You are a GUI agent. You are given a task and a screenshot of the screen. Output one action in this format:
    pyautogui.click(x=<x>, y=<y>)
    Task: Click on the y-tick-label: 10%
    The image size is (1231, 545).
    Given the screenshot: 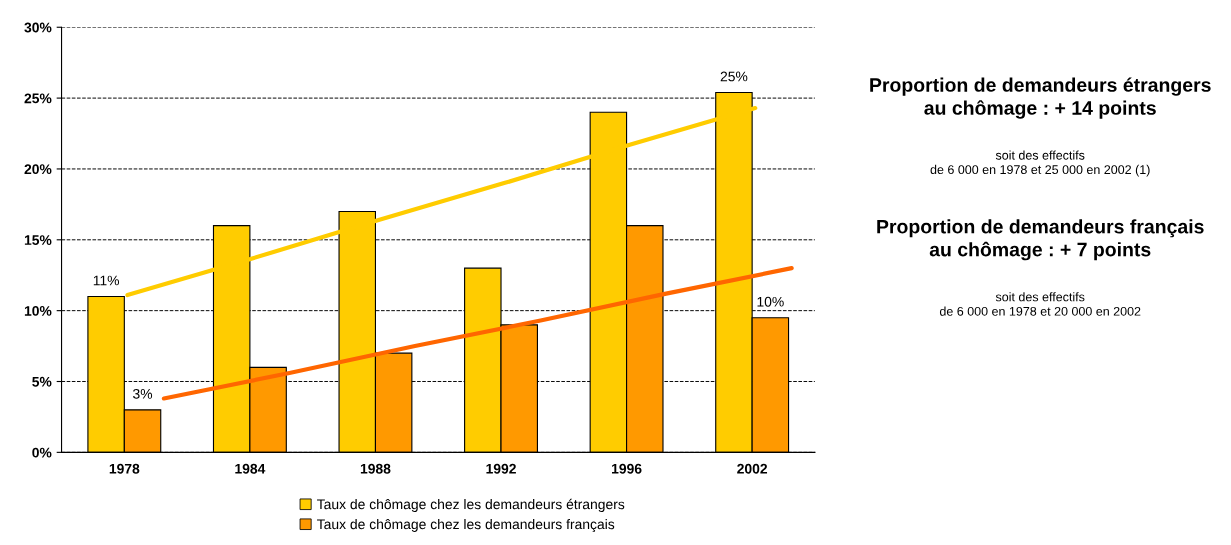 What is the action you would take?
    pyautogui.click(x=38, y=310)
    